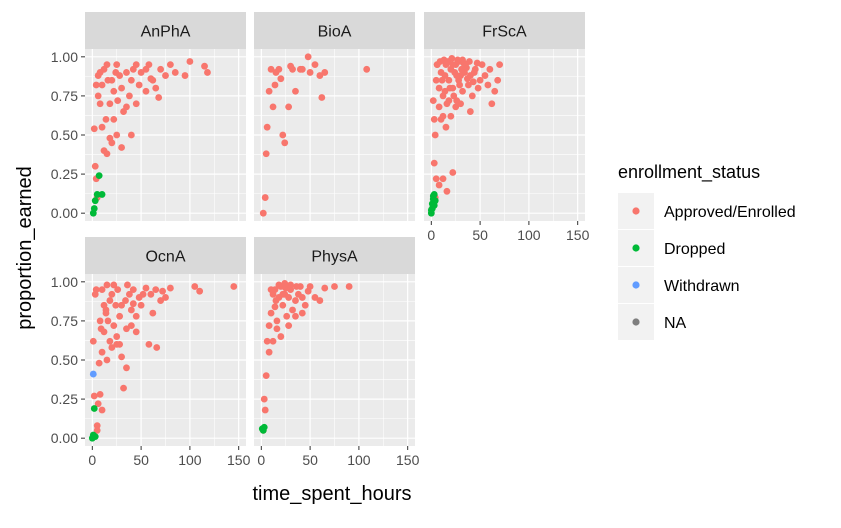  Describe the element at coordinates (166, 32) in the screenshot. I see `panel-title-anpha: AnPhA` at that location.